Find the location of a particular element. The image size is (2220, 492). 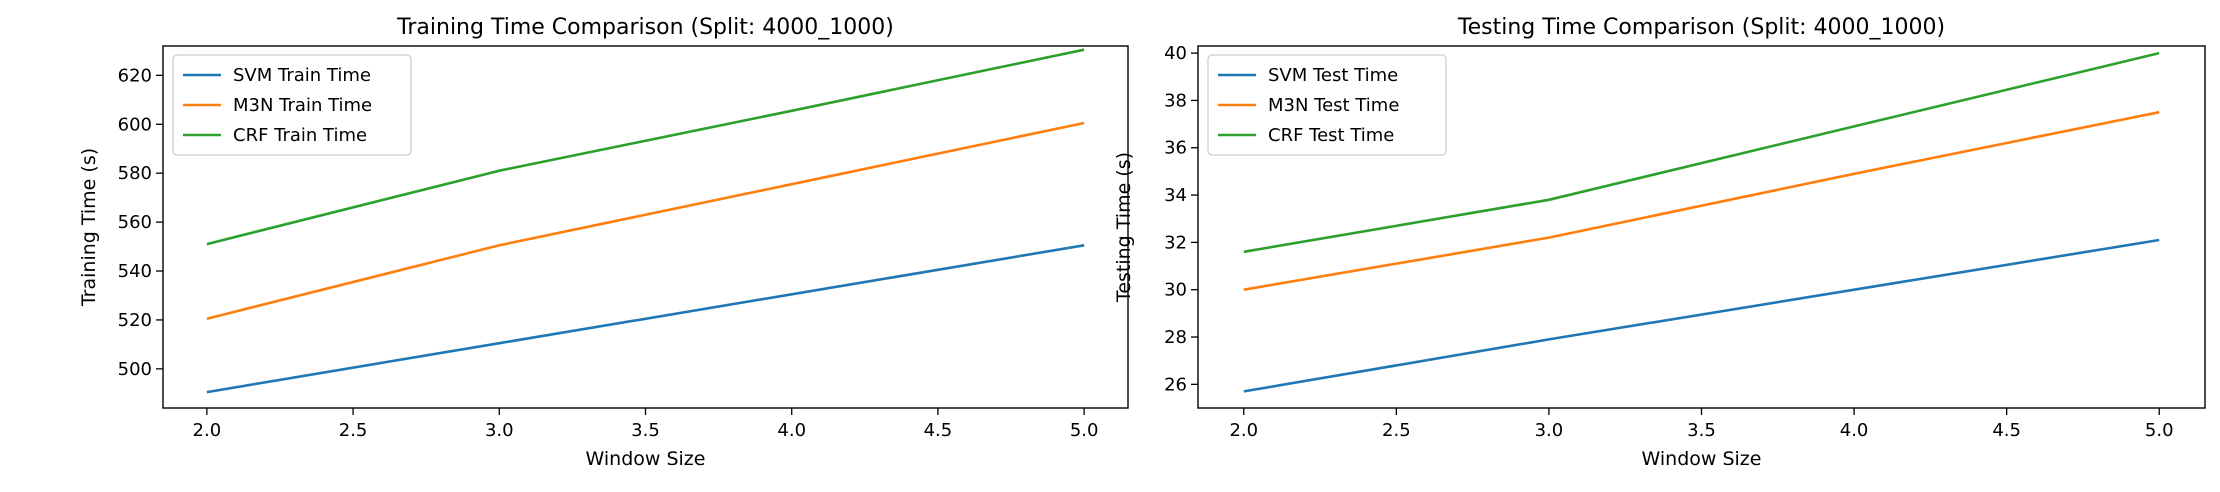

train-legend-label-3: CRF Train Time is located at coordinates (300, 135).